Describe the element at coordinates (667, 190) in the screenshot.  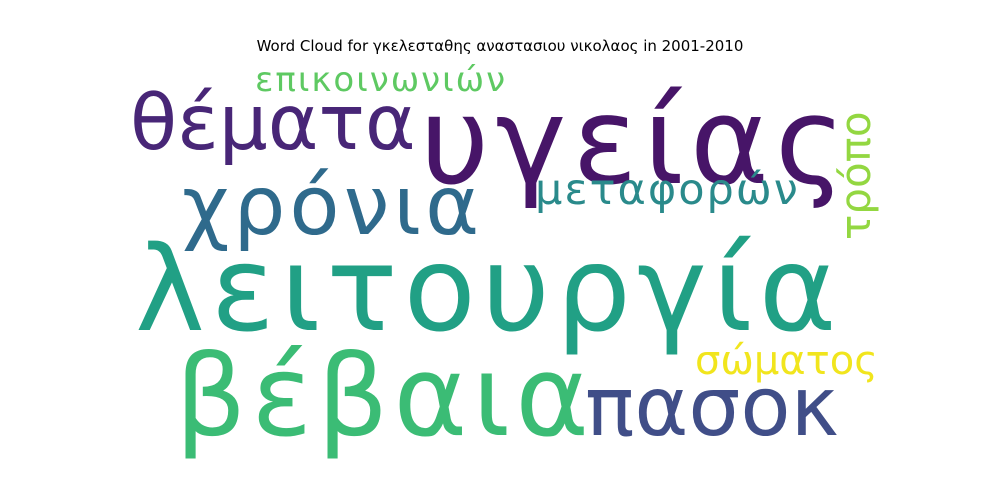
I see `word-7: μεταφορών` at that location.